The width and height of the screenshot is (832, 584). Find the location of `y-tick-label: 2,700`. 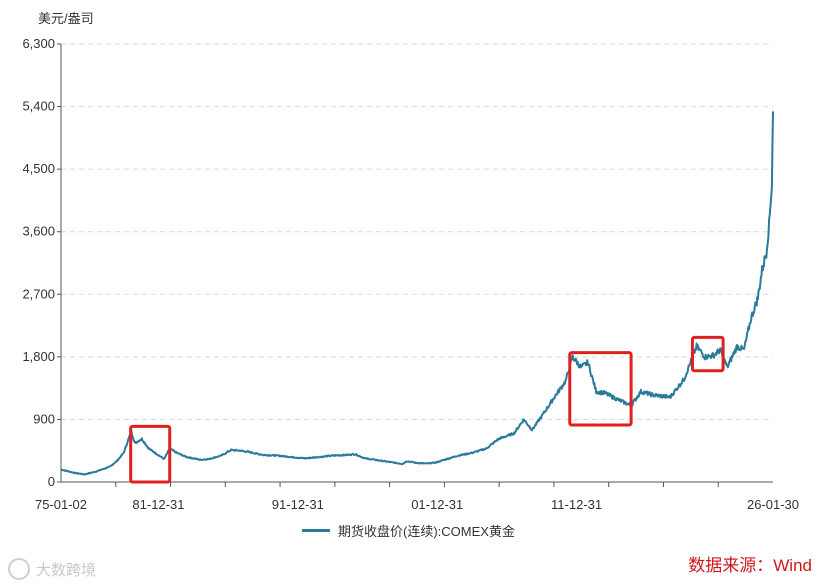

y-tick-label: 2,700 is located at coordinates (38, 293).